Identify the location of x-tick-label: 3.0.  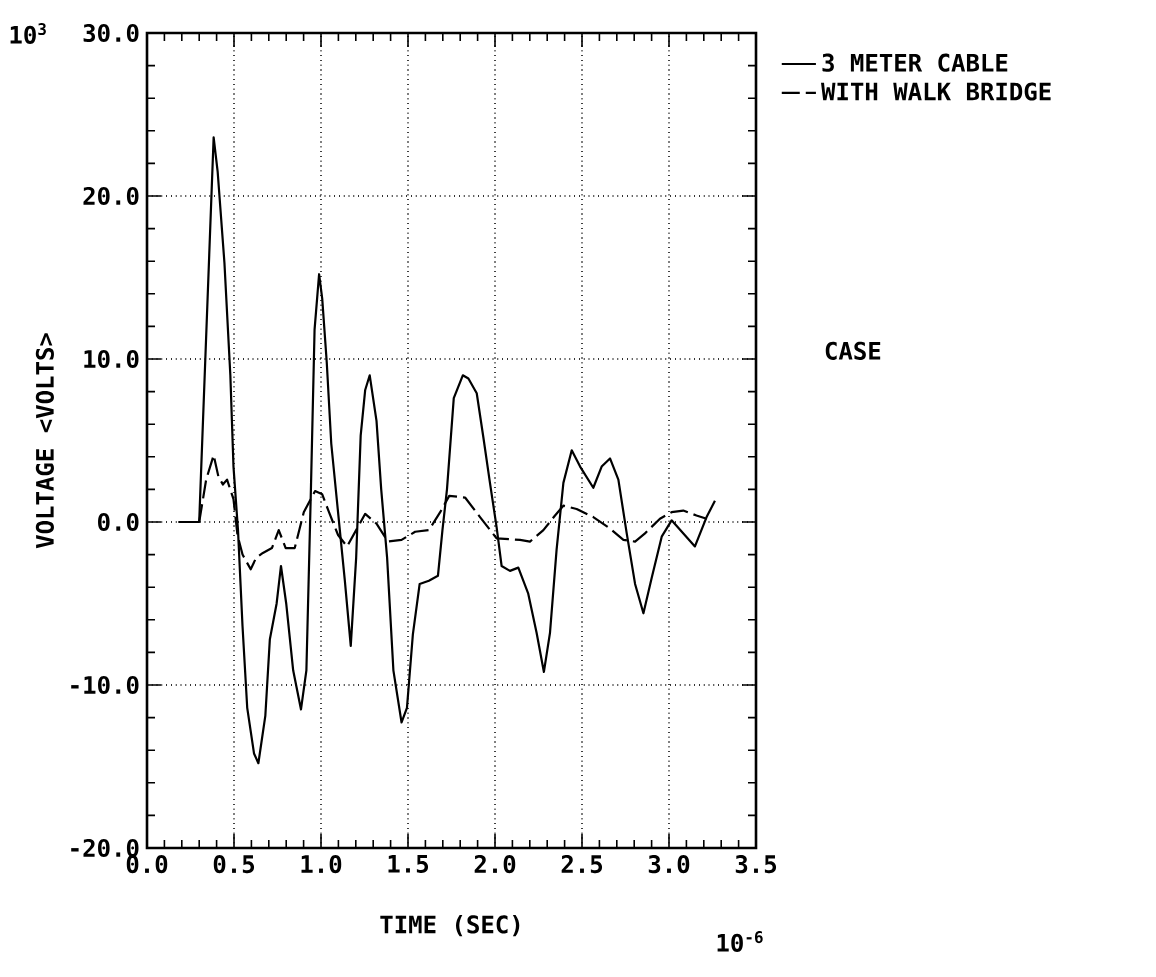
(669, 864).